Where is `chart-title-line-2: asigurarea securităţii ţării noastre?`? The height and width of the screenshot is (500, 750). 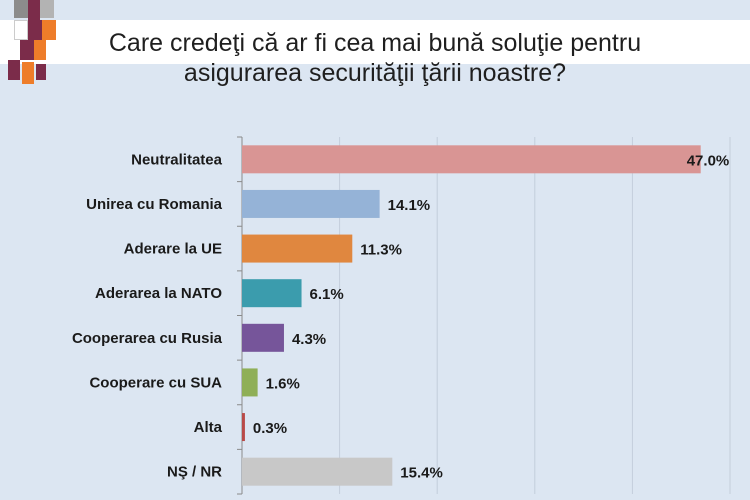 chart-title-line-2: asigurarea securităţii ţării noastre? is located at coordinates (375, 73).